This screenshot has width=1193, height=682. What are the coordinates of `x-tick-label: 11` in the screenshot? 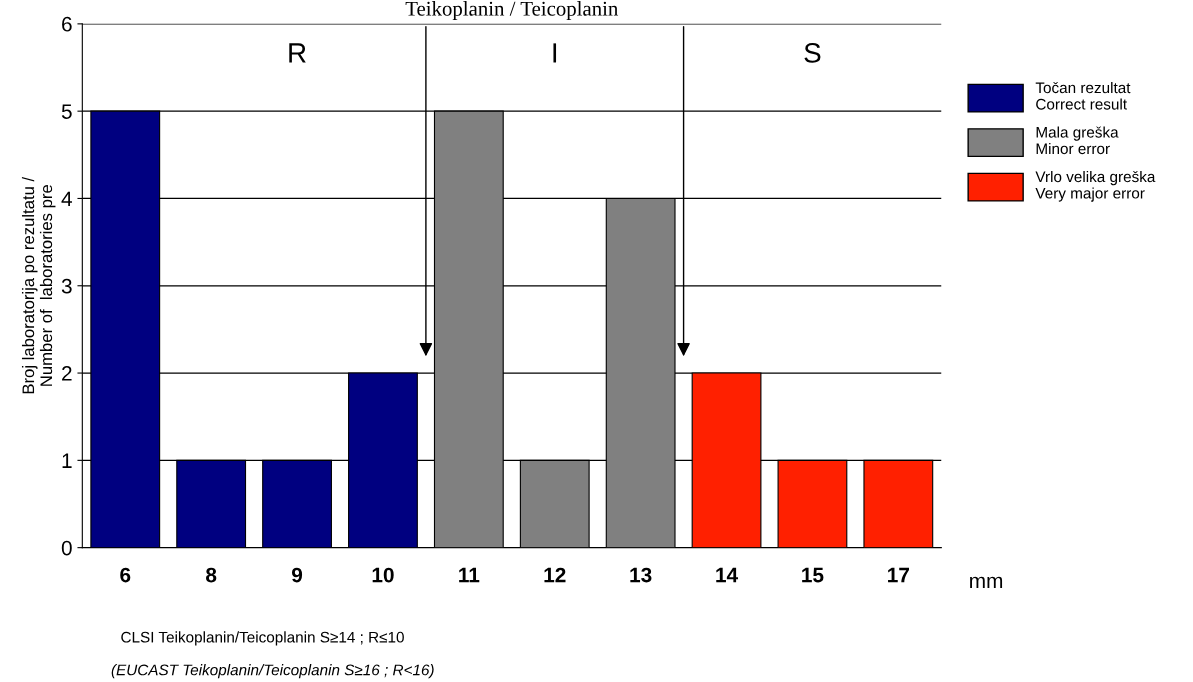 It's located at (469, 575).